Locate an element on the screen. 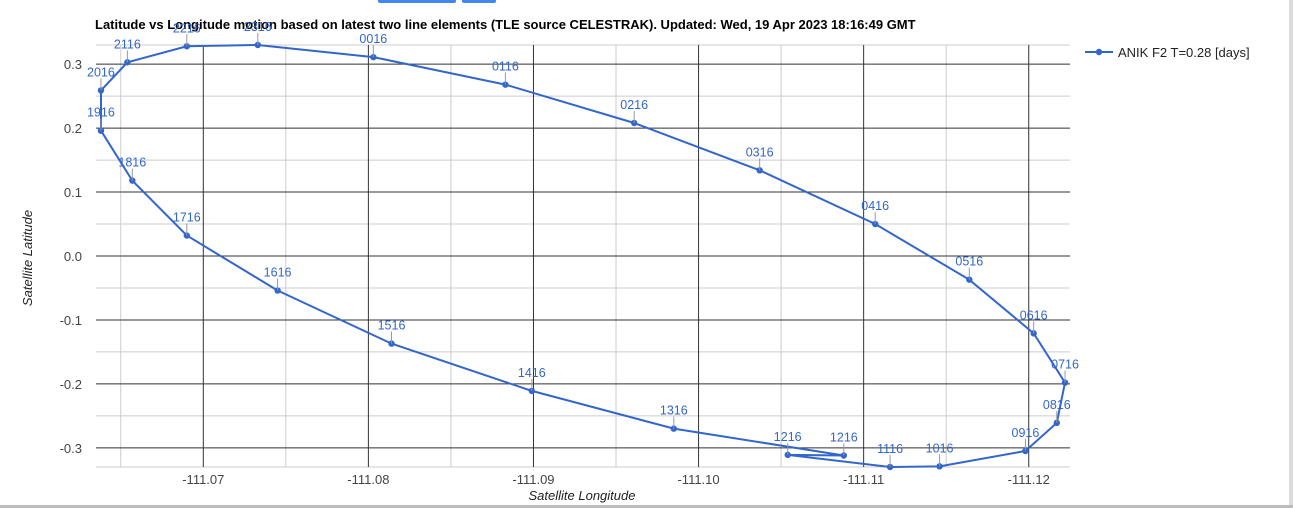 This screenshot has width=1293, height=508. point-label: 0916 is located at coordinates (1026, 433).